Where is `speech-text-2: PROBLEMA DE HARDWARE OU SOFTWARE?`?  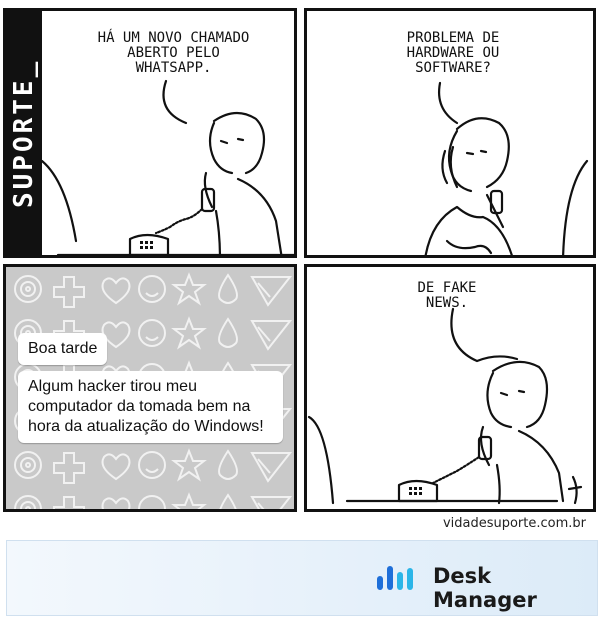
speech-text-2: PROBLEMA DE HARDWARE OU SOFTWARE? is located at coordinates (453, 53).